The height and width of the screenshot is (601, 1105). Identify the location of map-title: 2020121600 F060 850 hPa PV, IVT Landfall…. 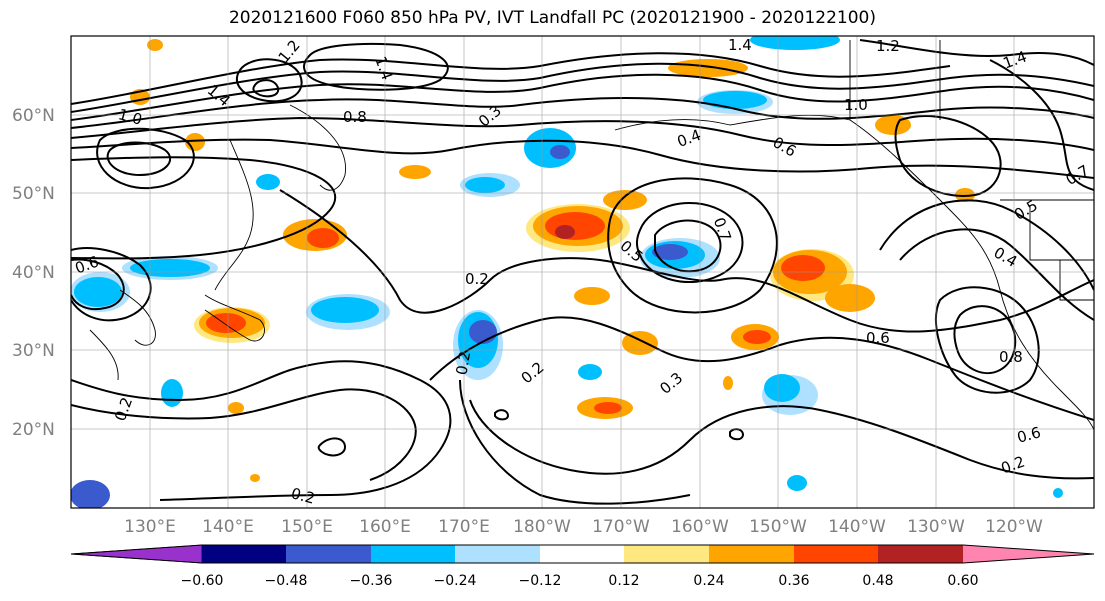
(552, 18).